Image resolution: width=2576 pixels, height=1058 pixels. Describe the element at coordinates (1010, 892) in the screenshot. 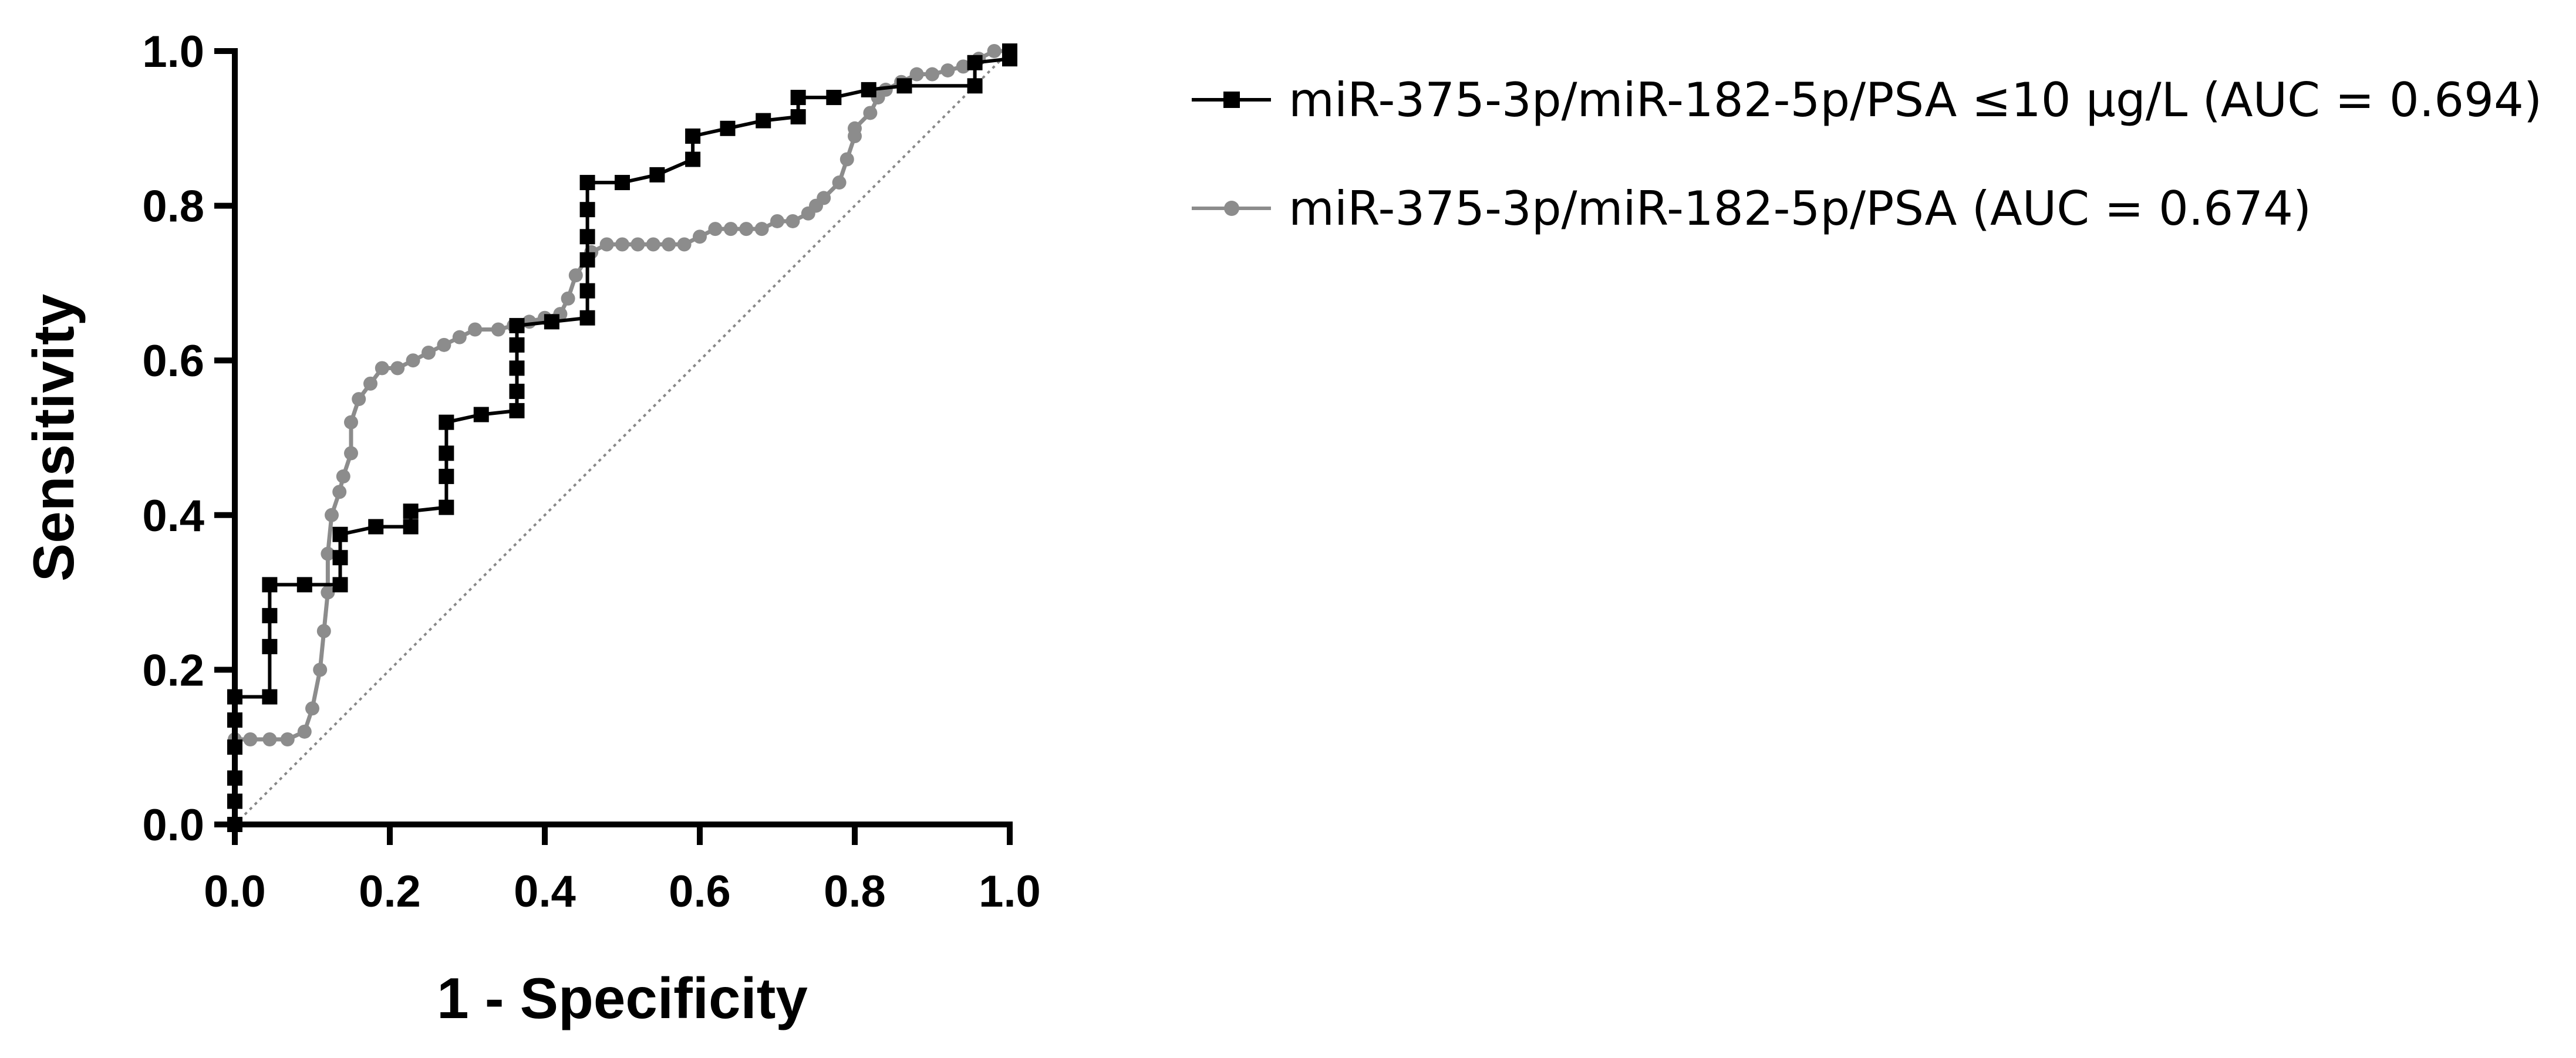

I see `x-tick-label: 1.0` at that location.